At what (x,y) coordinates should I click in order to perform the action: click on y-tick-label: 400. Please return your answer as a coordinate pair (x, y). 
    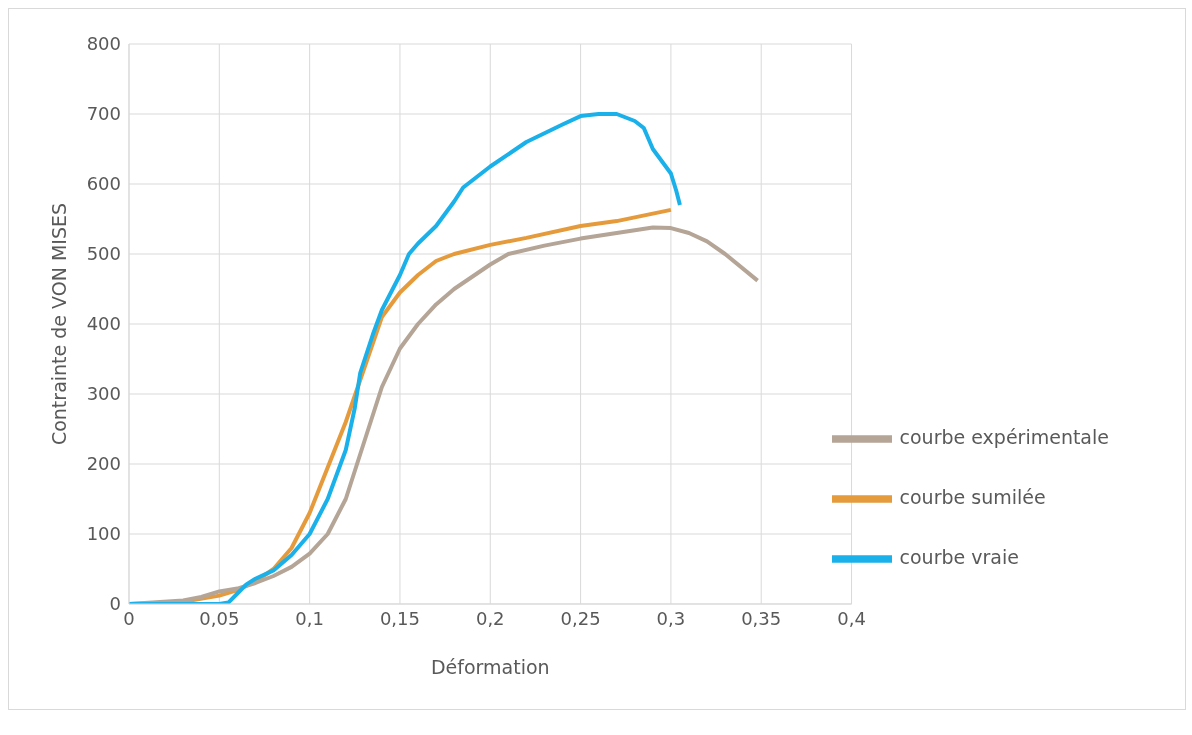
    Looking at the image, I should click on (103, 324).